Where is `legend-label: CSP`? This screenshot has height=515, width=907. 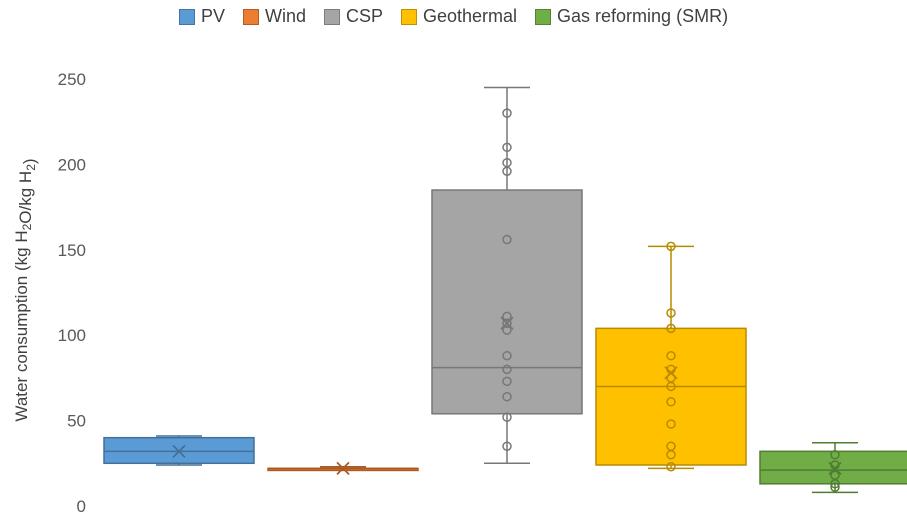 legend-label: CSP is located at coordinates (364, 16).